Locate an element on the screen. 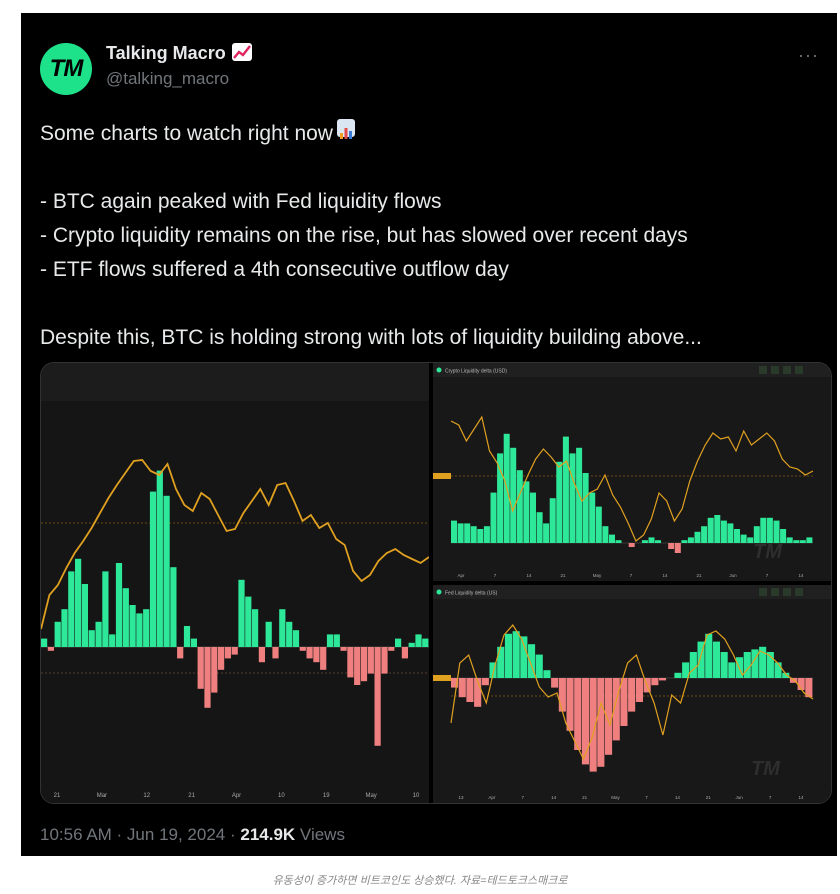 The height and width of the screenshot is (894, 840). display-name: Talking Macro is located at coordinates (179, 53).